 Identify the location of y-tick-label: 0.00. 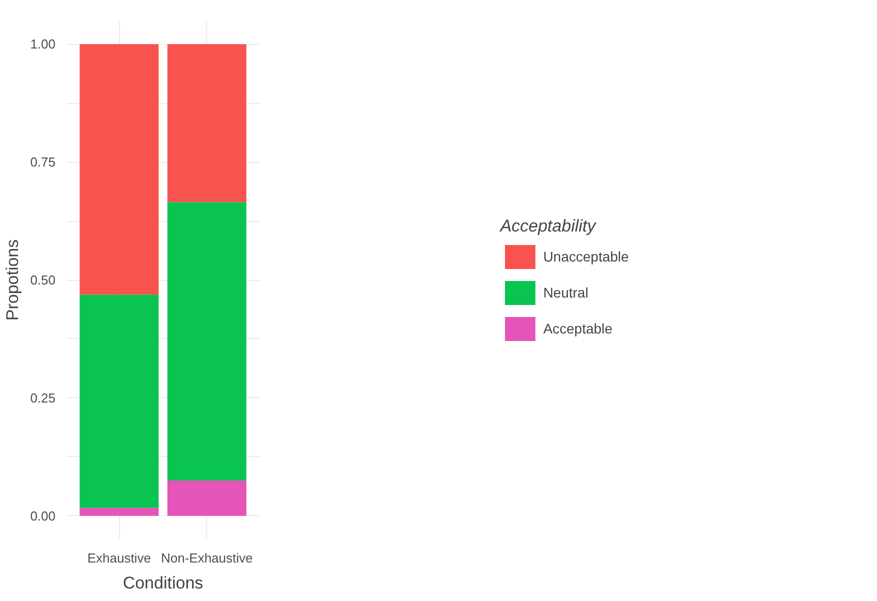
(43, 516).